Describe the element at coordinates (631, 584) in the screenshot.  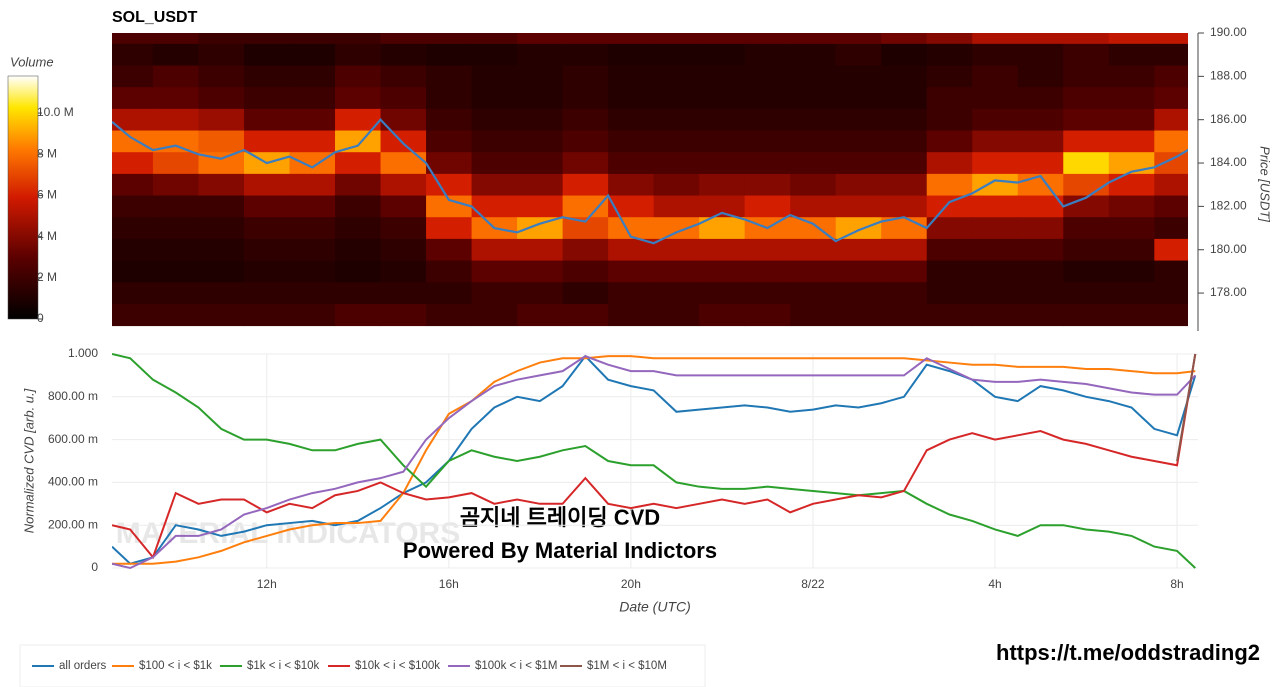
I see `x-tick-label: 20h` at that location.